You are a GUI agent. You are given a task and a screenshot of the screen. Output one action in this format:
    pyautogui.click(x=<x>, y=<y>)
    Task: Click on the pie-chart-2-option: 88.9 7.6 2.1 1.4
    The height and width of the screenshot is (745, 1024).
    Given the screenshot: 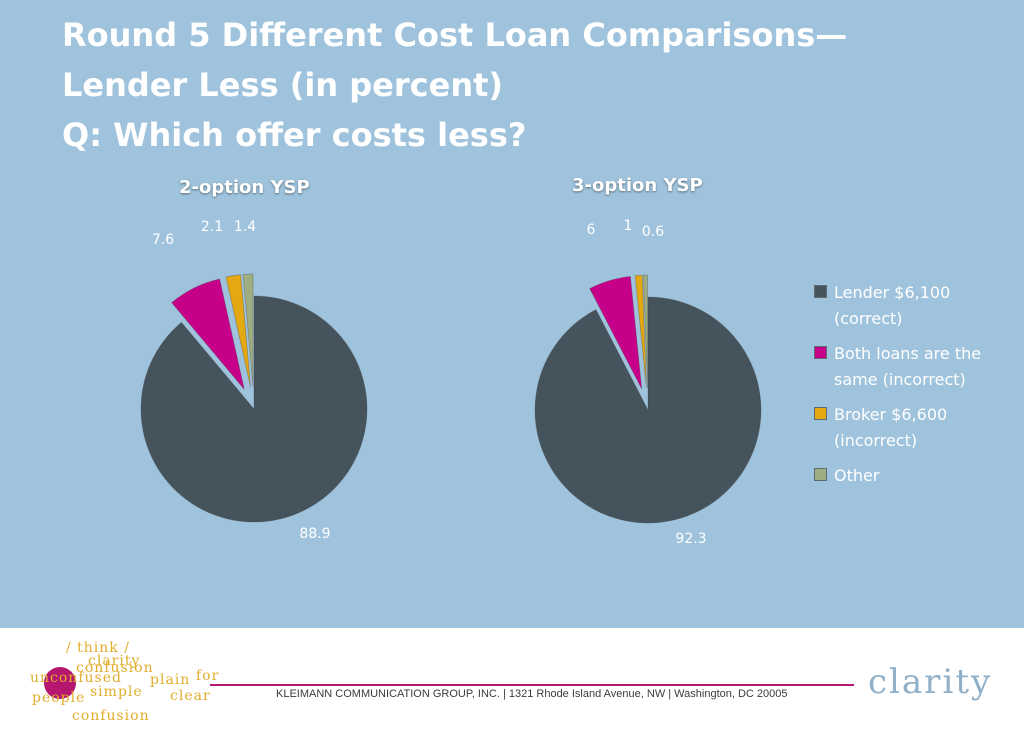 What is the action you would take?
    pyautogui.click(x=254, y=380)
    